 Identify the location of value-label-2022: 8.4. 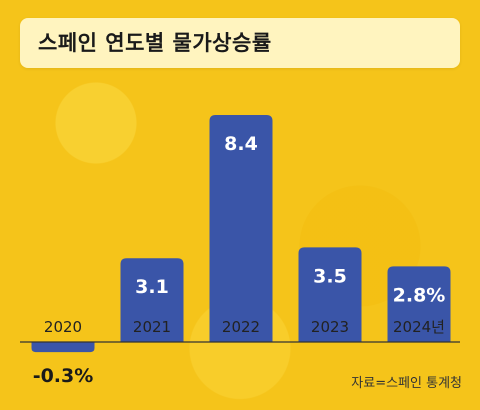
(241, 144).